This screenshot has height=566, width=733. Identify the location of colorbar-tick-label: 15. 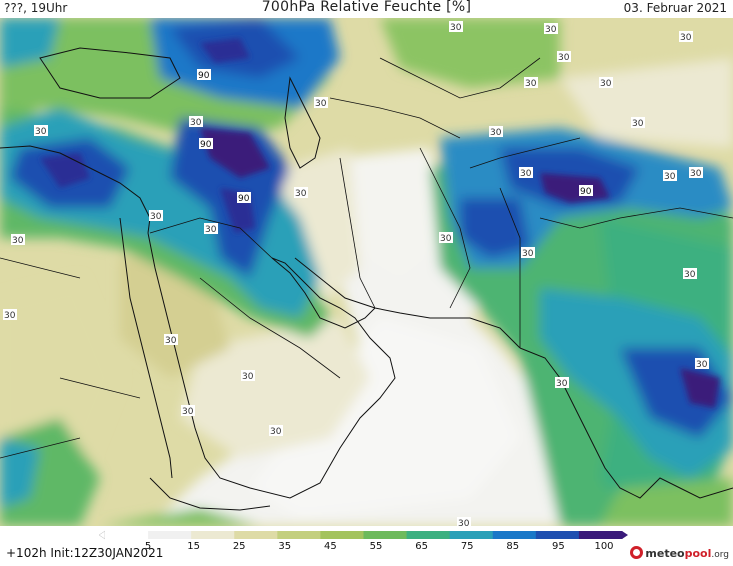
(193, 546).